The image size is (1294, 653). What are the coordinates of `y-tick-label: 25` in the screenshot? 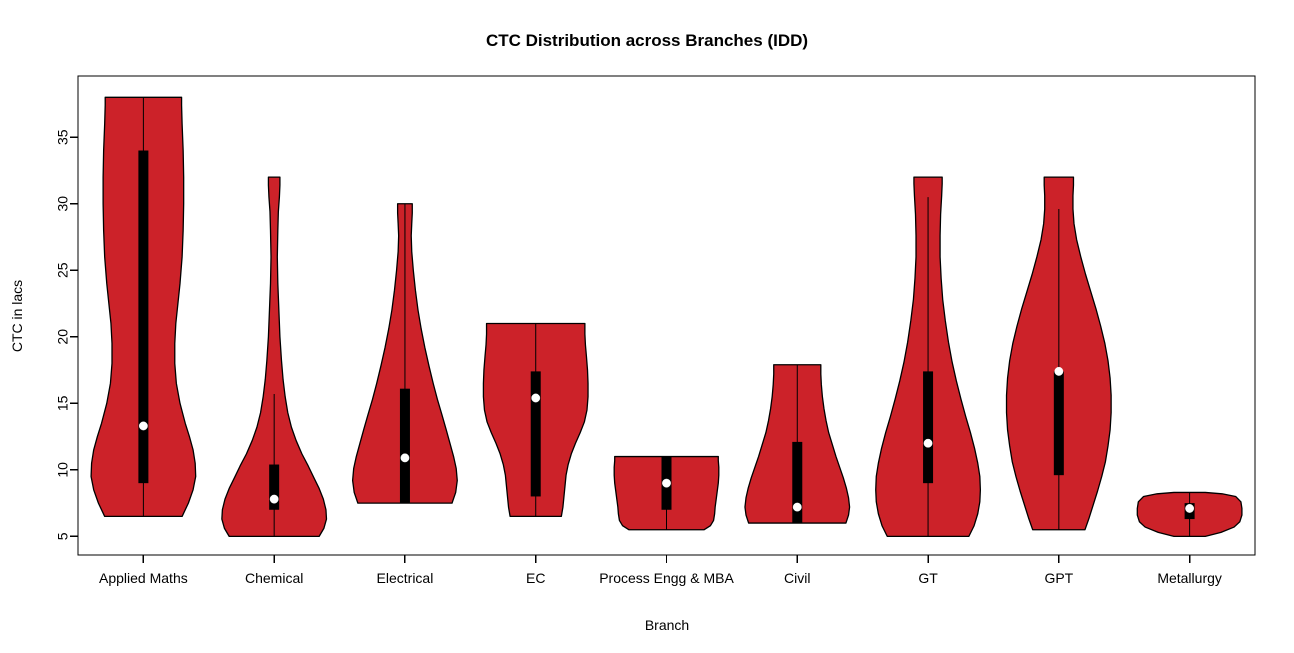 It's located at (63, 270).